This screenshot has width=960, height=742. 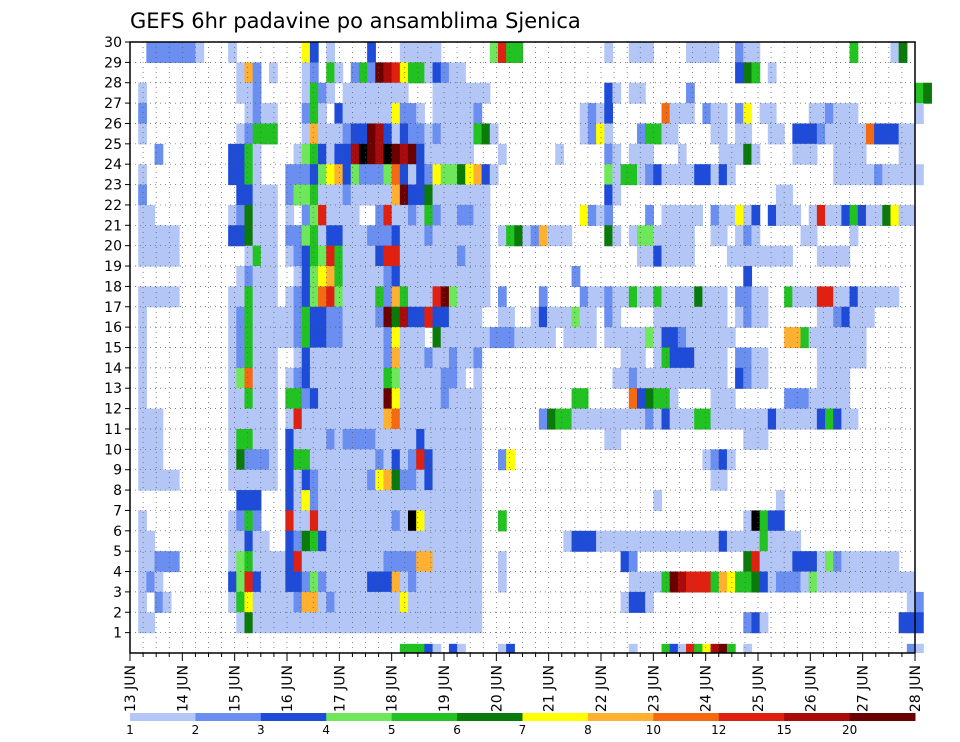 I want to click on y-tick-label: 5, so click(x=117, y=552).